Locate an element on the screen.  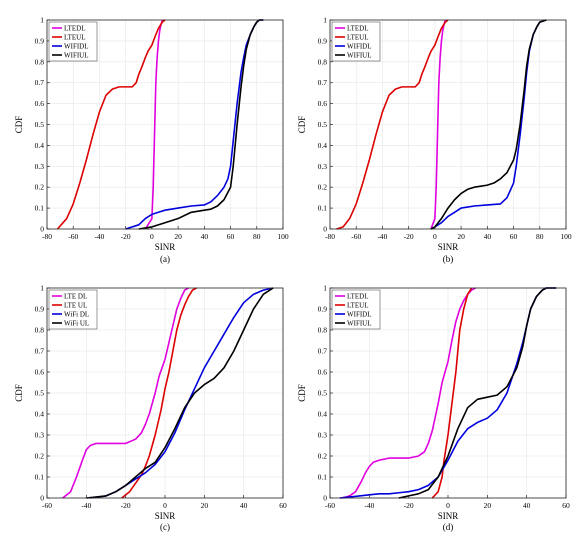
x-tick-label: 80 is located at coordinates (540, 236).